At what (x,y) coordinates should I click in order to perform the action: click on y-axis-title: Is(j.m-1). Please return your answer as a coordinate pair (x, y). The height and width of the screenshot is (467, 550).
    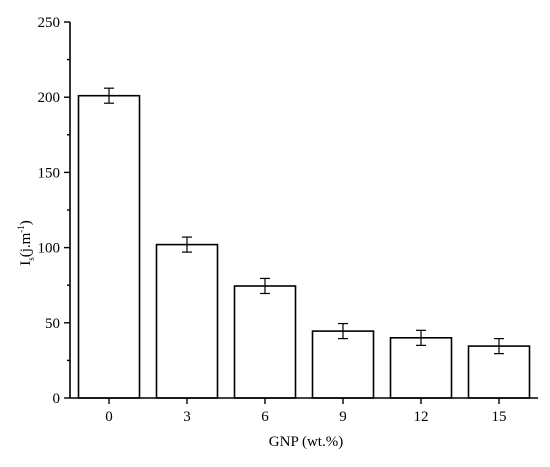
    Looking at the image, I should click on (26, 243).